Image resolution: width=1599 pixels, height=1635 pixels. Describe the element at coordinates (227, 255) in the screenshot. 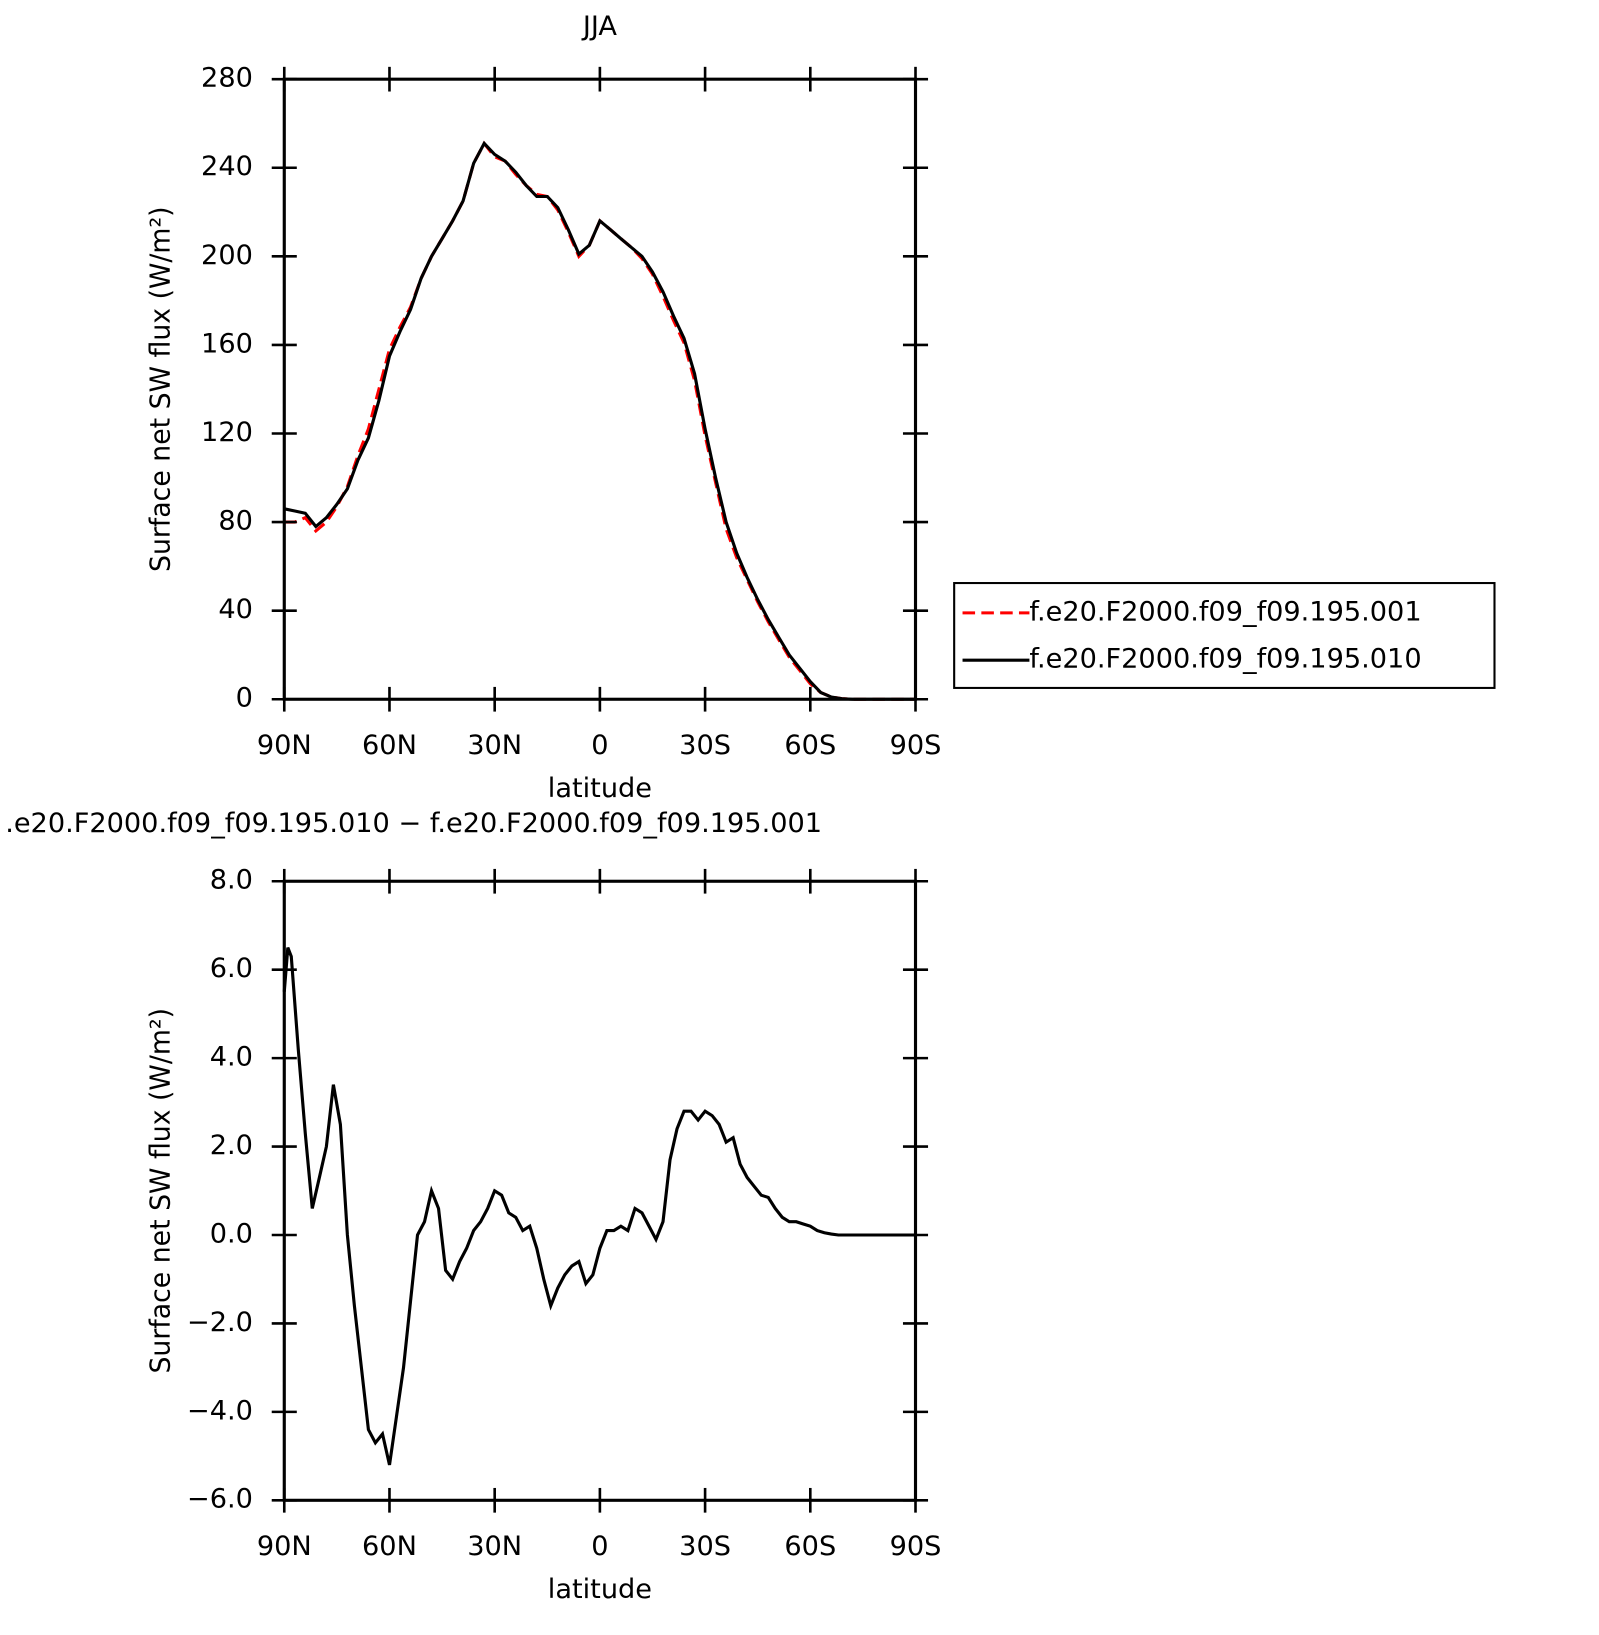

I see `y-tick-label: 200` at that location.